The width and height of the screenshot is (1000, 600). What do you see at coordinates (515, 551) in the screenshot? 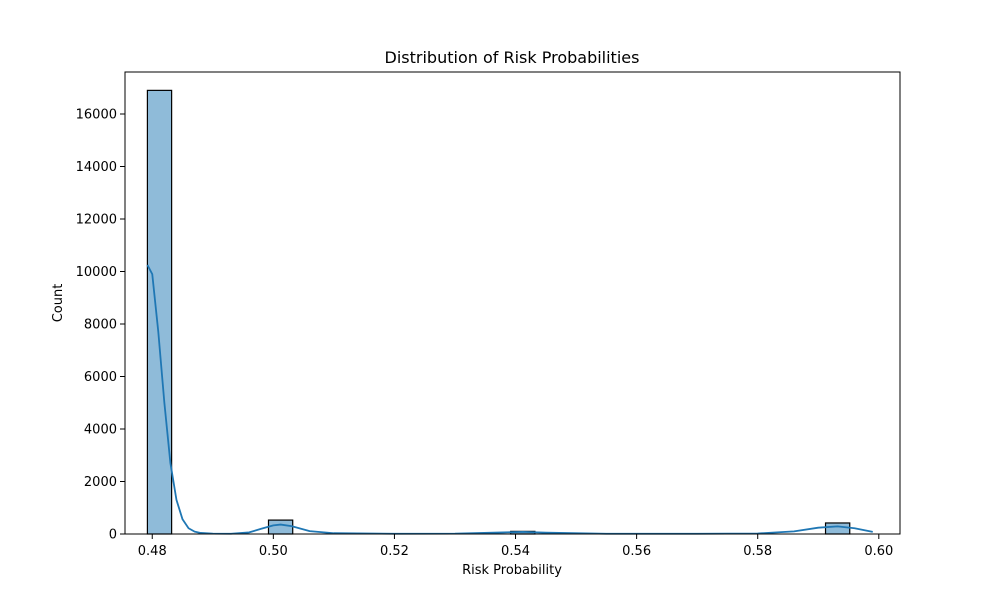
I see `x-tick-label-3: 0.54` at bounding box center [515, 551].